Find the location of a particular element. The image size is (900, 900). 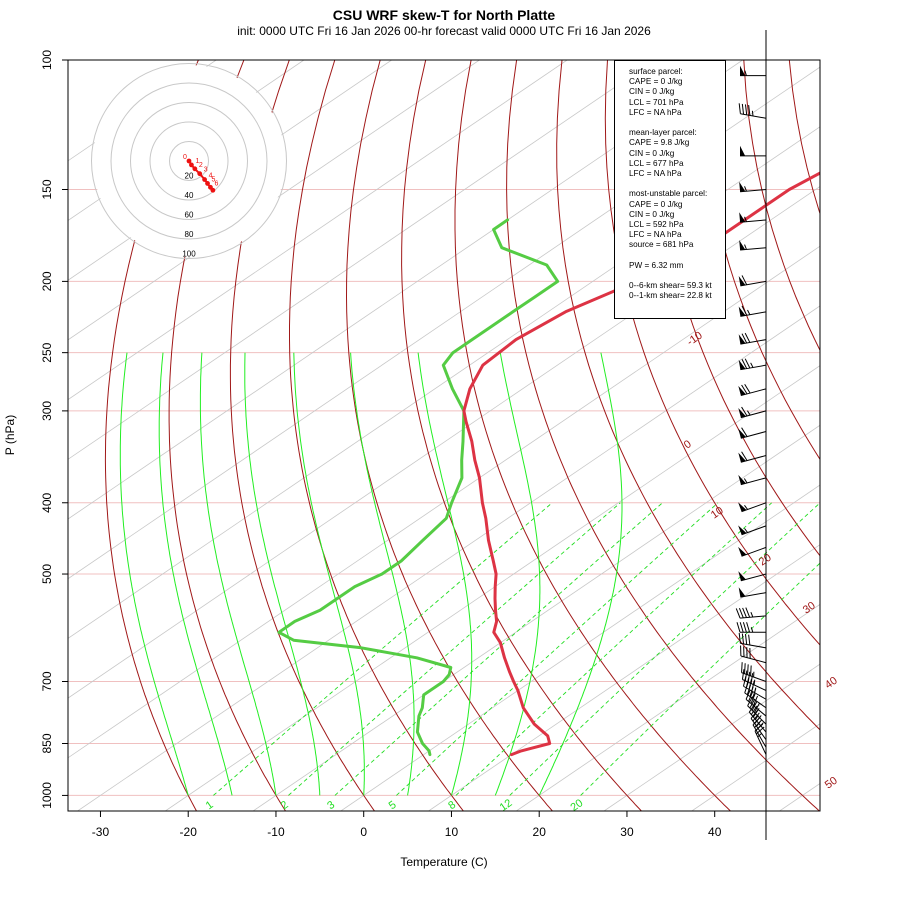

info-line: CIN = 0 J/kg is located at coordinates (652, 214).